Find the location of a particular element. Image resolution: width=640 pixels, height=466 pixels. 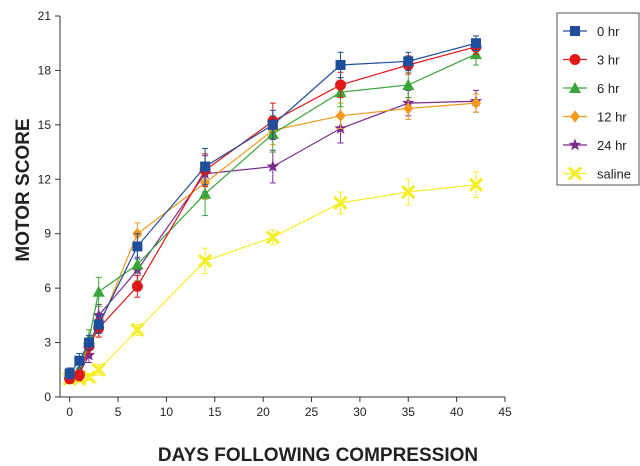

legend-label: 24 hr is located at coordinates (612, 145).